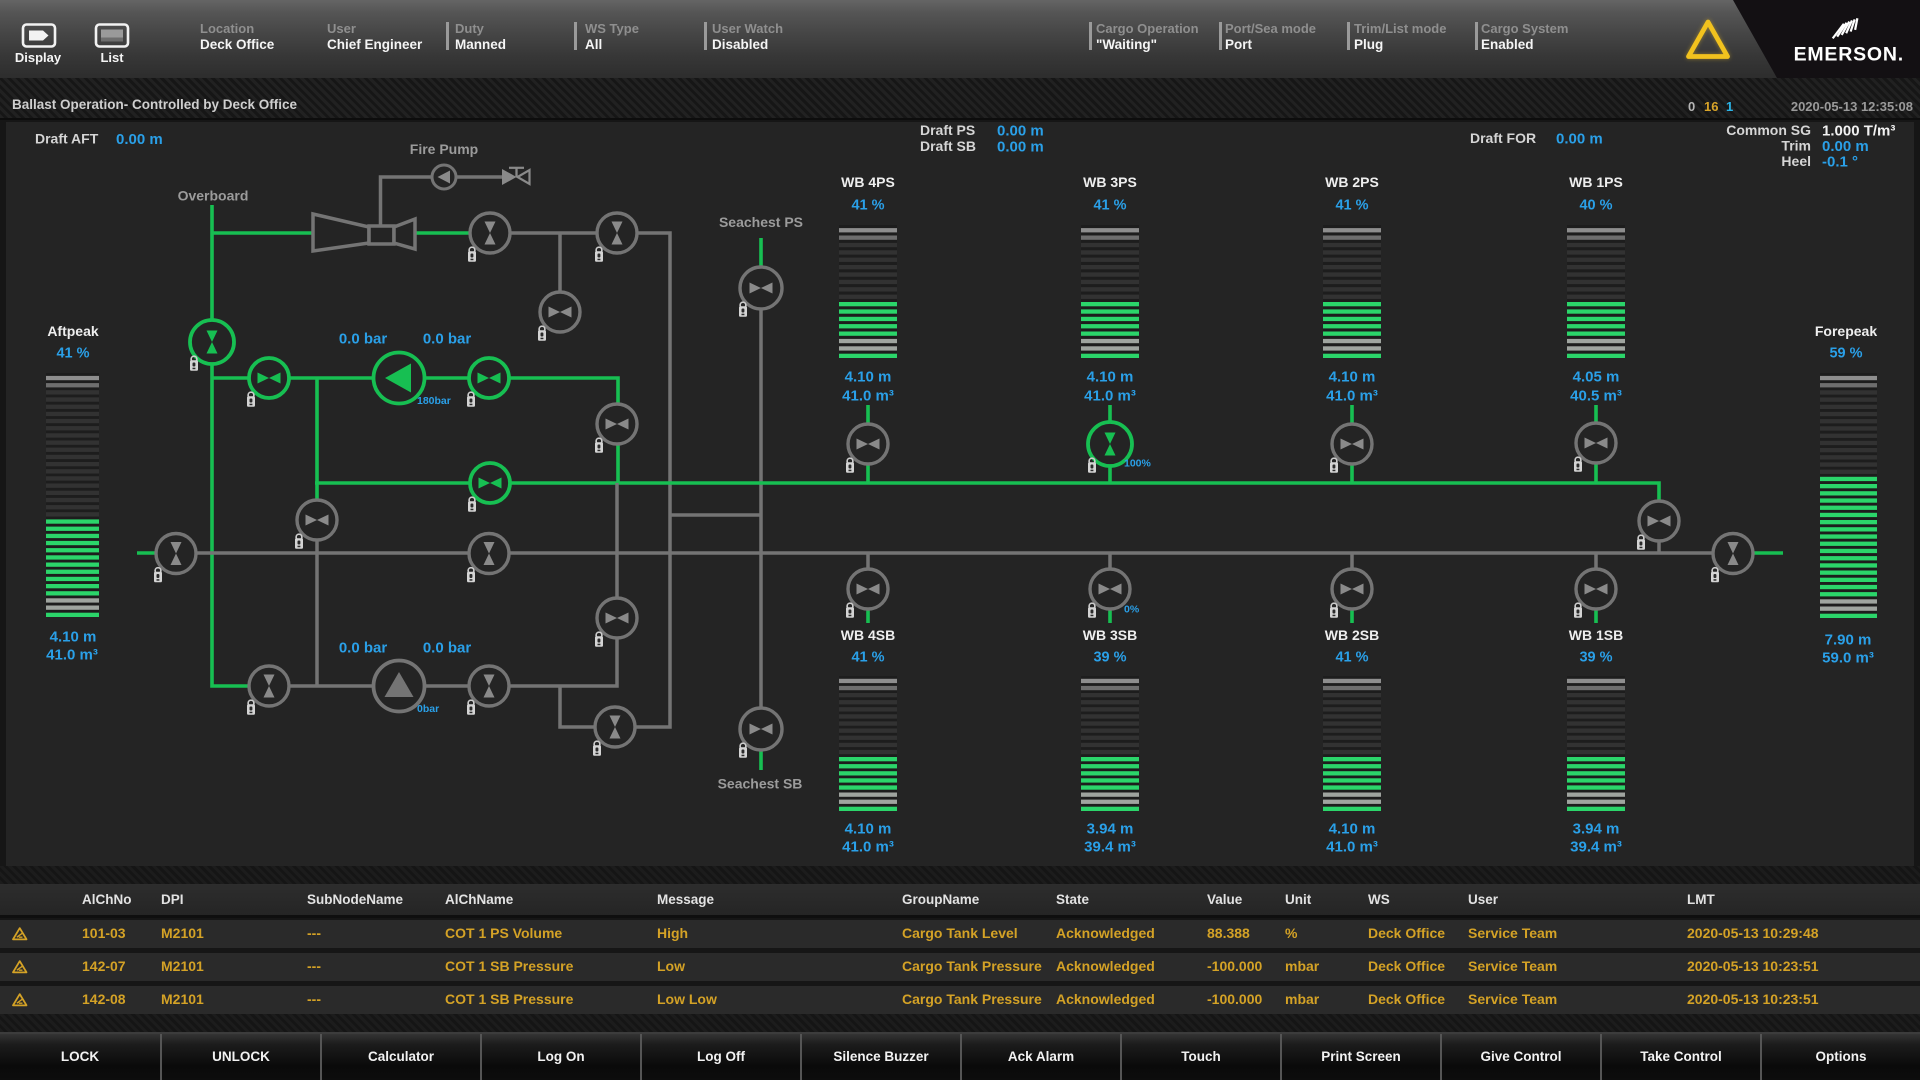 This screenshot has width=1920, height=1080. Describe the element at coordinates (947, 130) in the screenshot. I see `svg-text: Draft PS` at that location.